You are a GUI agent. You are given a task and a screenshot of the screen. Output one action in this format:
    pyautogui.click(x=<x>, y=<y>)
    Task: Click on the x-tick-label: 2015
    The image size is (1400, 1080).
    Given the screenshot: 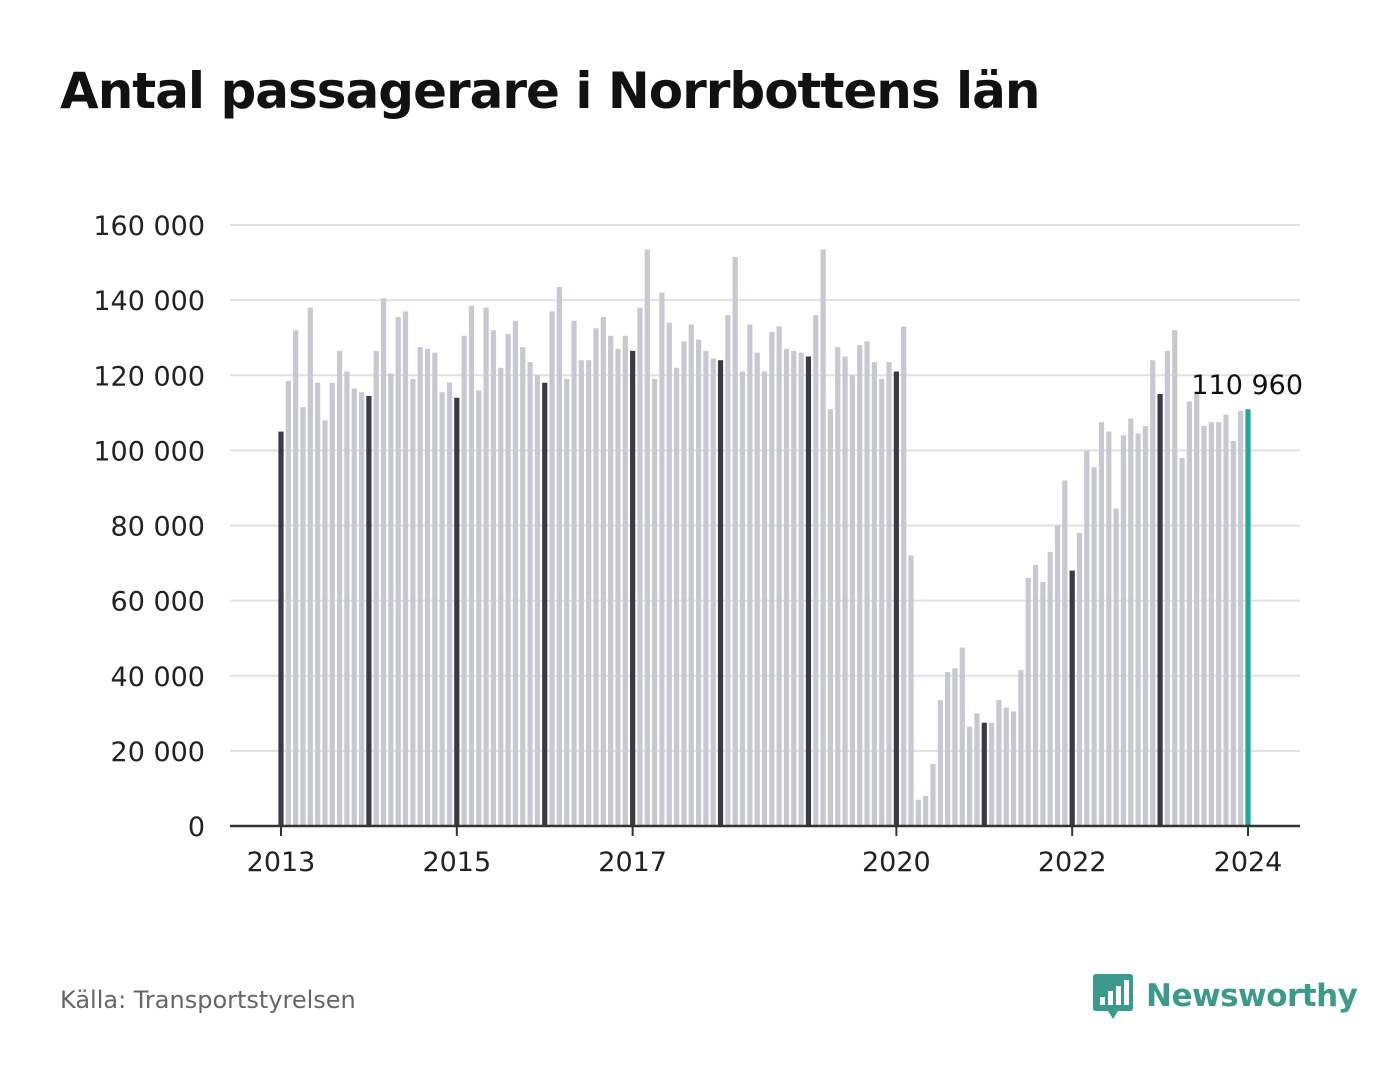 What is the action you would take?
    pyautogui.click(x=456, y=862)
    